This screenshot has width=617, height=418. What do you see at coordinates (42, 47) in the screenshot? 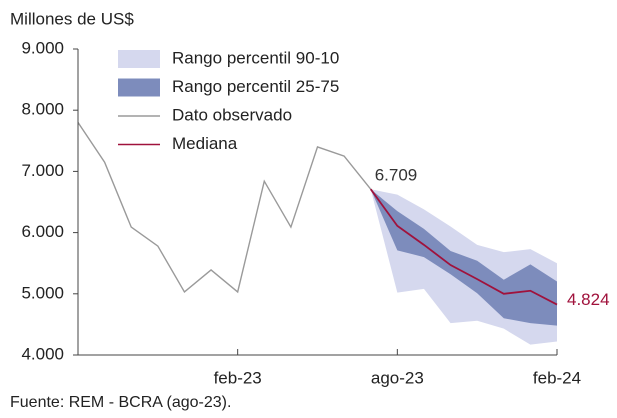
I see `y-tick-label: 9.000` at bounding box center [42, 47].